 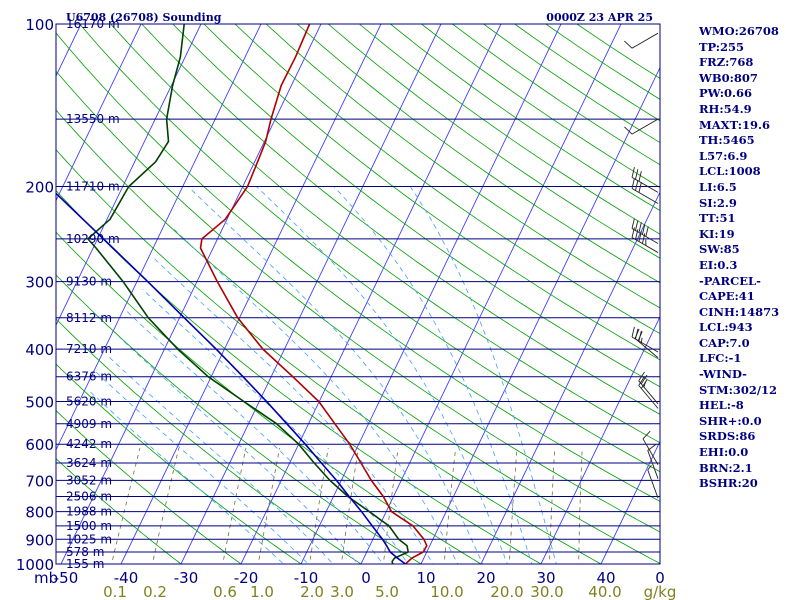 What do you see at coordinates (39, 513) in the screenshot?
I see `pressure-tick-label: 800` at bounding box center [39, 513].